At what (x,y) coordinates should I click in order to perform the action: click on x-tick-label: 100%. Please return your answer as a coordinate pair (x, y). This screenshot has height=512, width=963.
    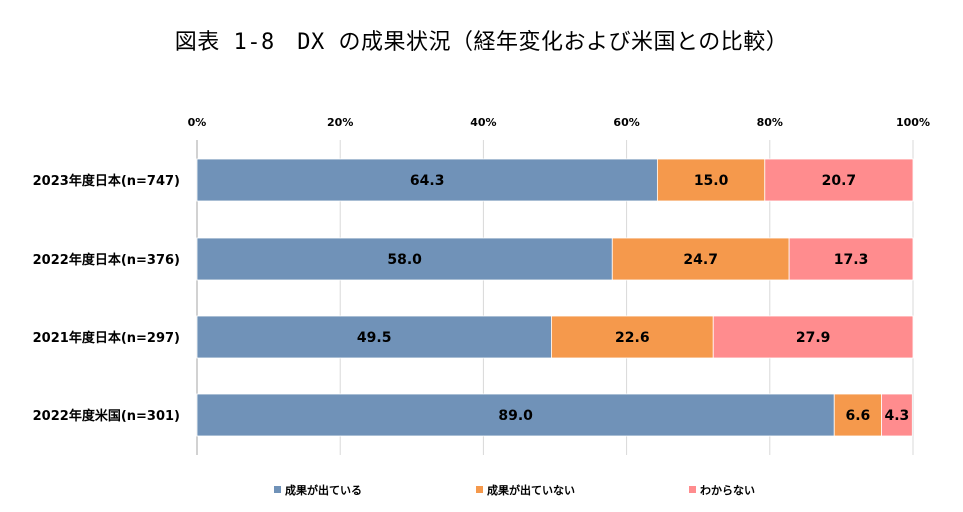
    Looking at the image, I should click on (913, 122).